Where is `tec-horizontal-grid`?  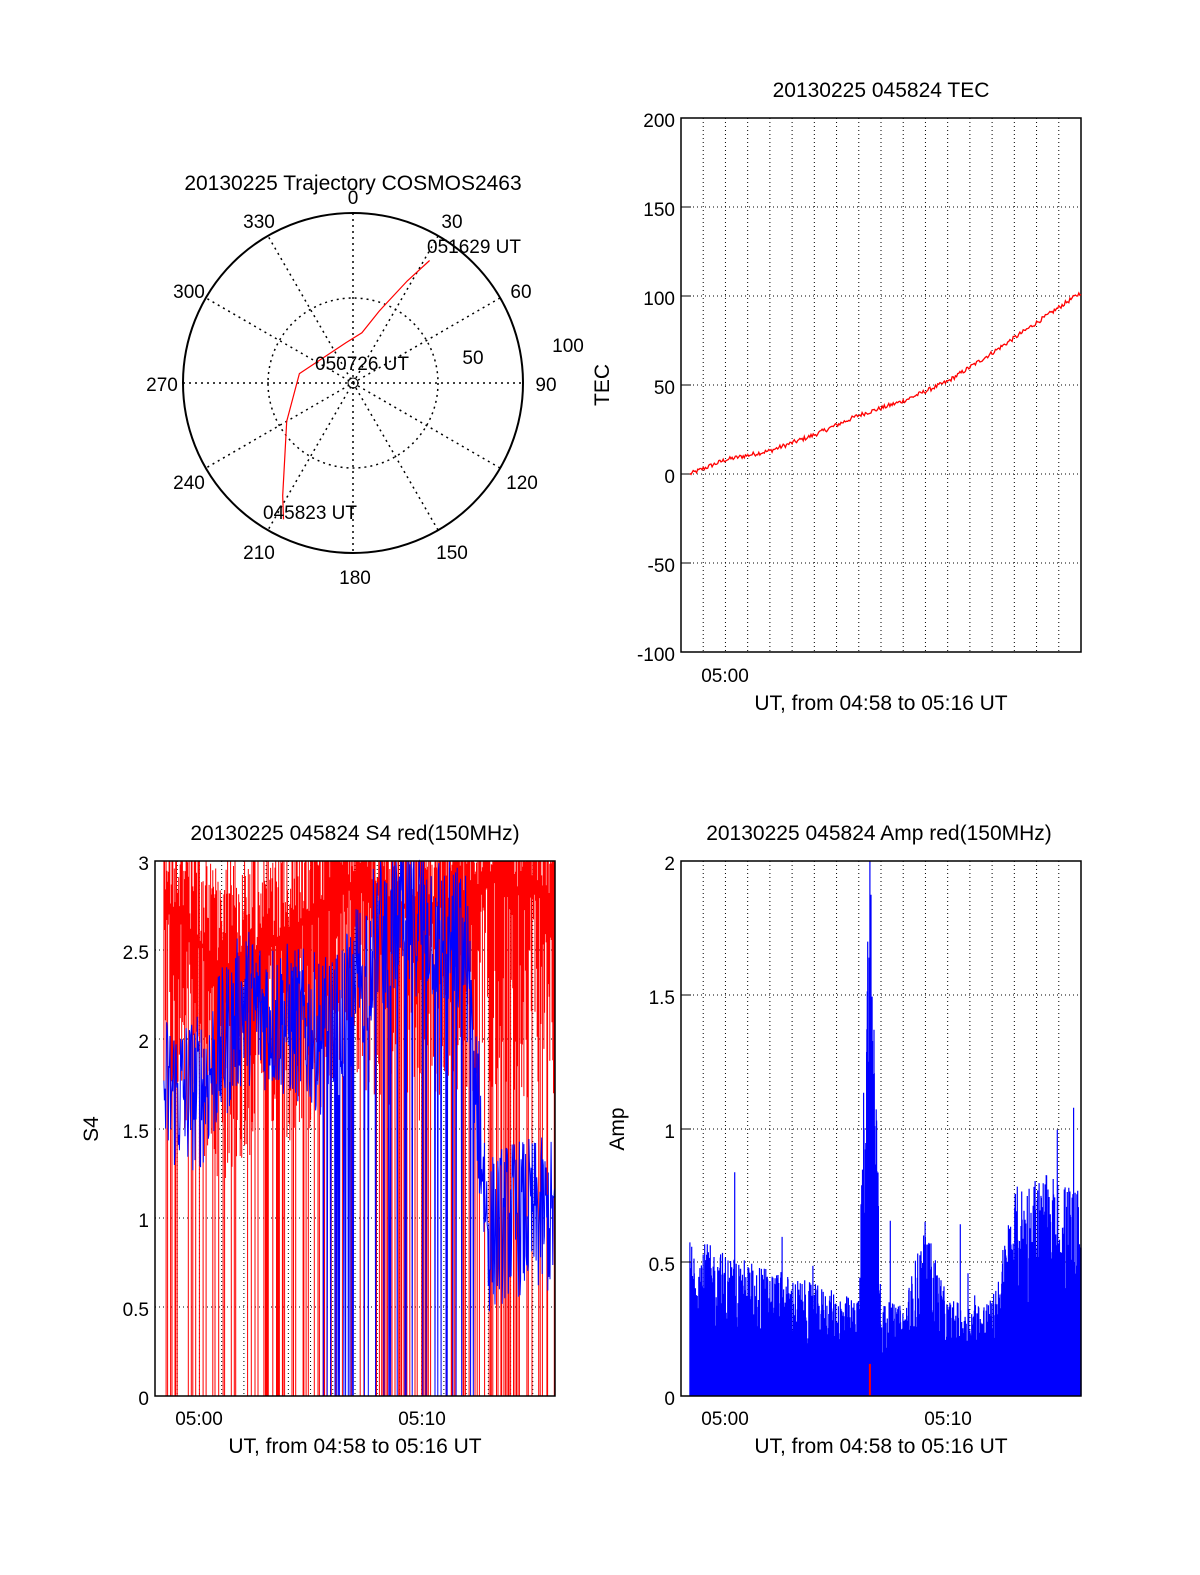 tec-horizontal-grid is located at coordinates (881, 385).